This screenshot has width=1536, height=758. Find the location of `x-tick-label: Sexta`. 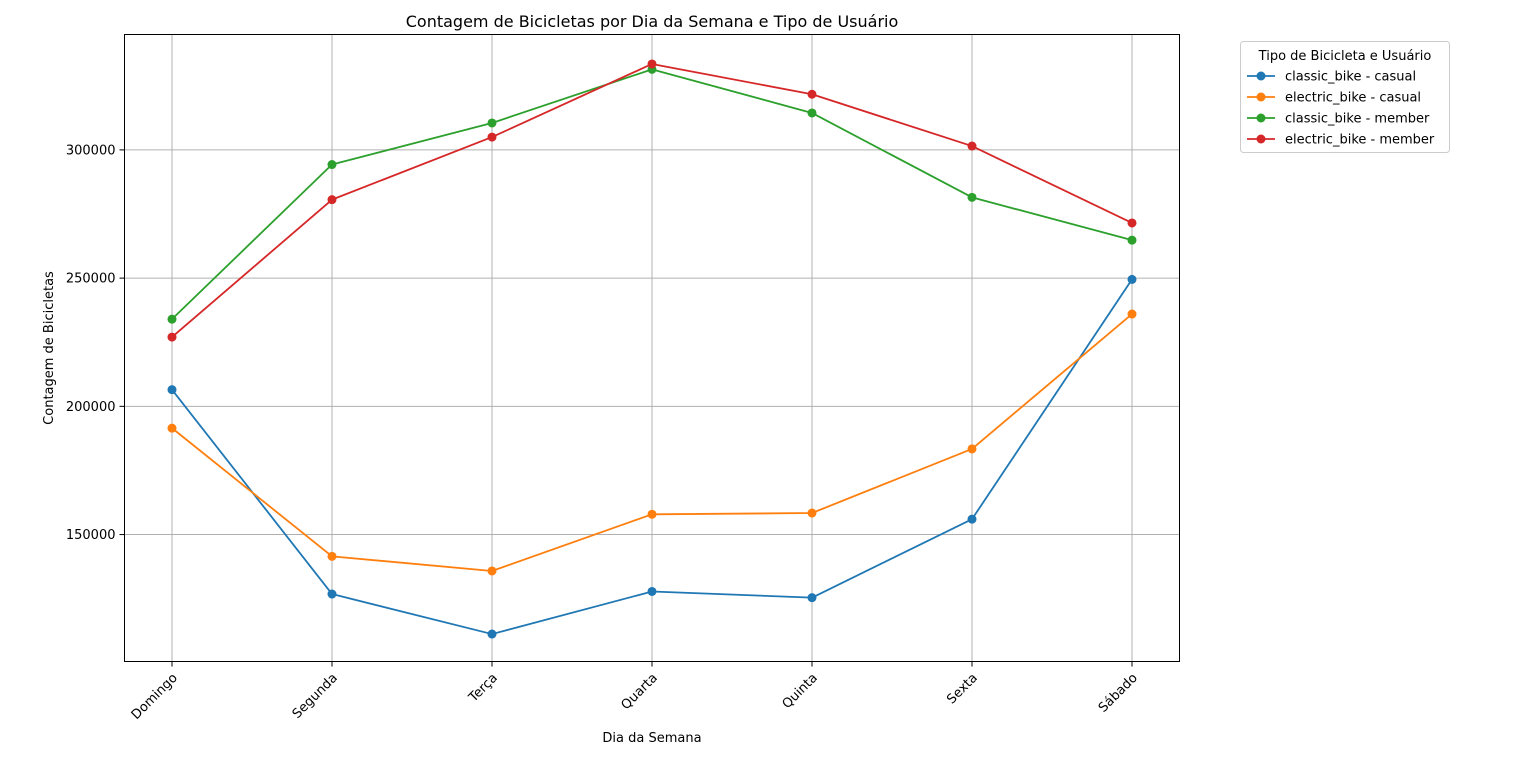

x-tick-label: Sexta is located at coordinates (962, 689).